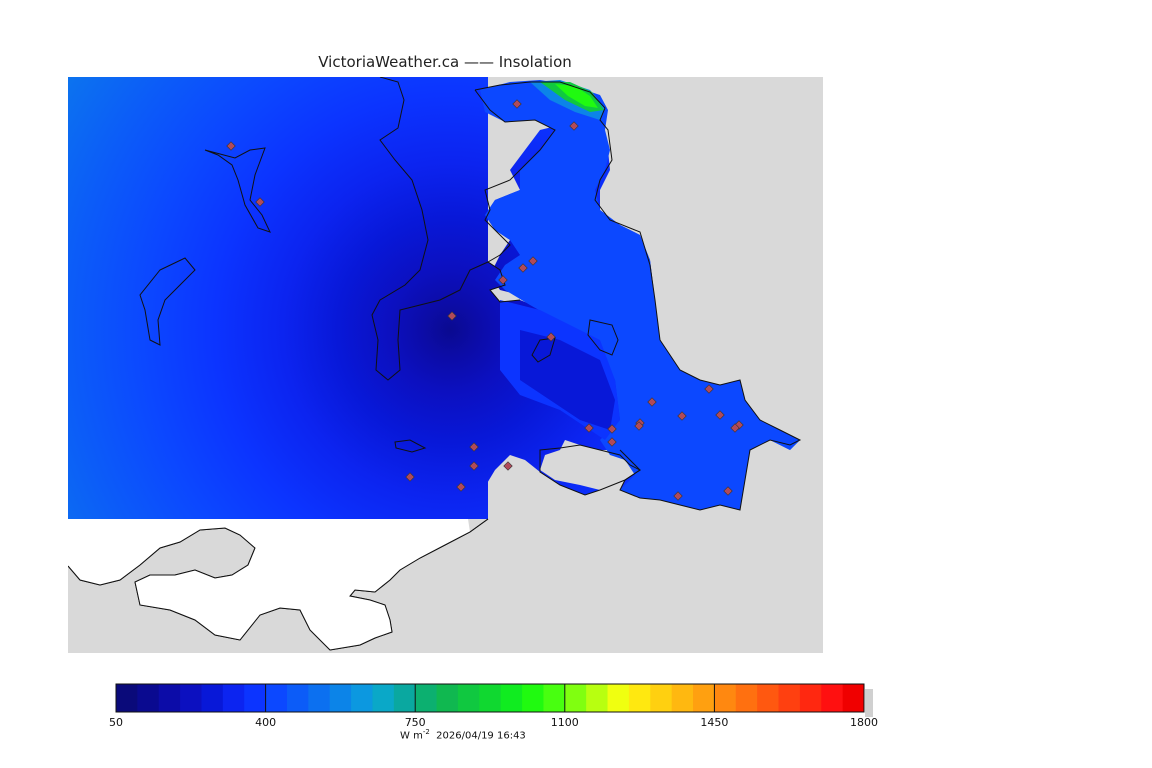  I want to click on colorbar, so click(490, 698).